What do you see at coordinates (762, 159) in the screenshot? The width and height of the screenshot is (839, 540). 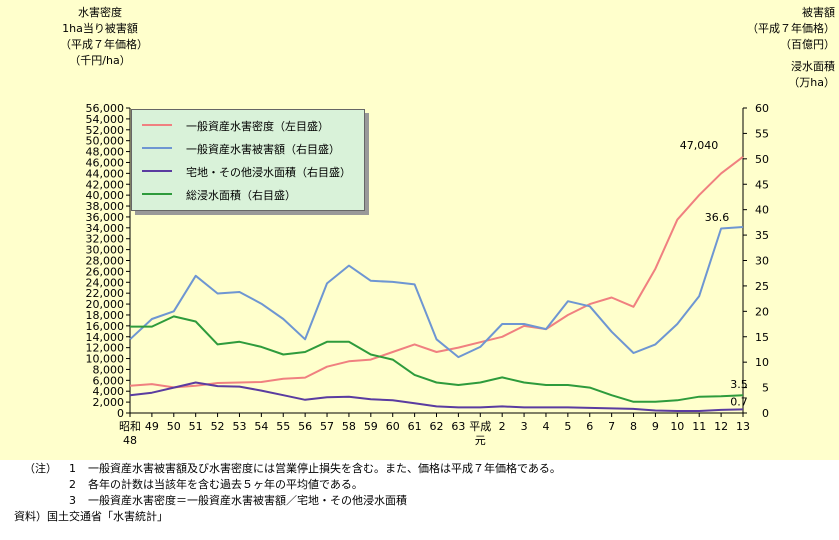 I see `y-right-tick-label: 50` at bounding box center [762, 159].